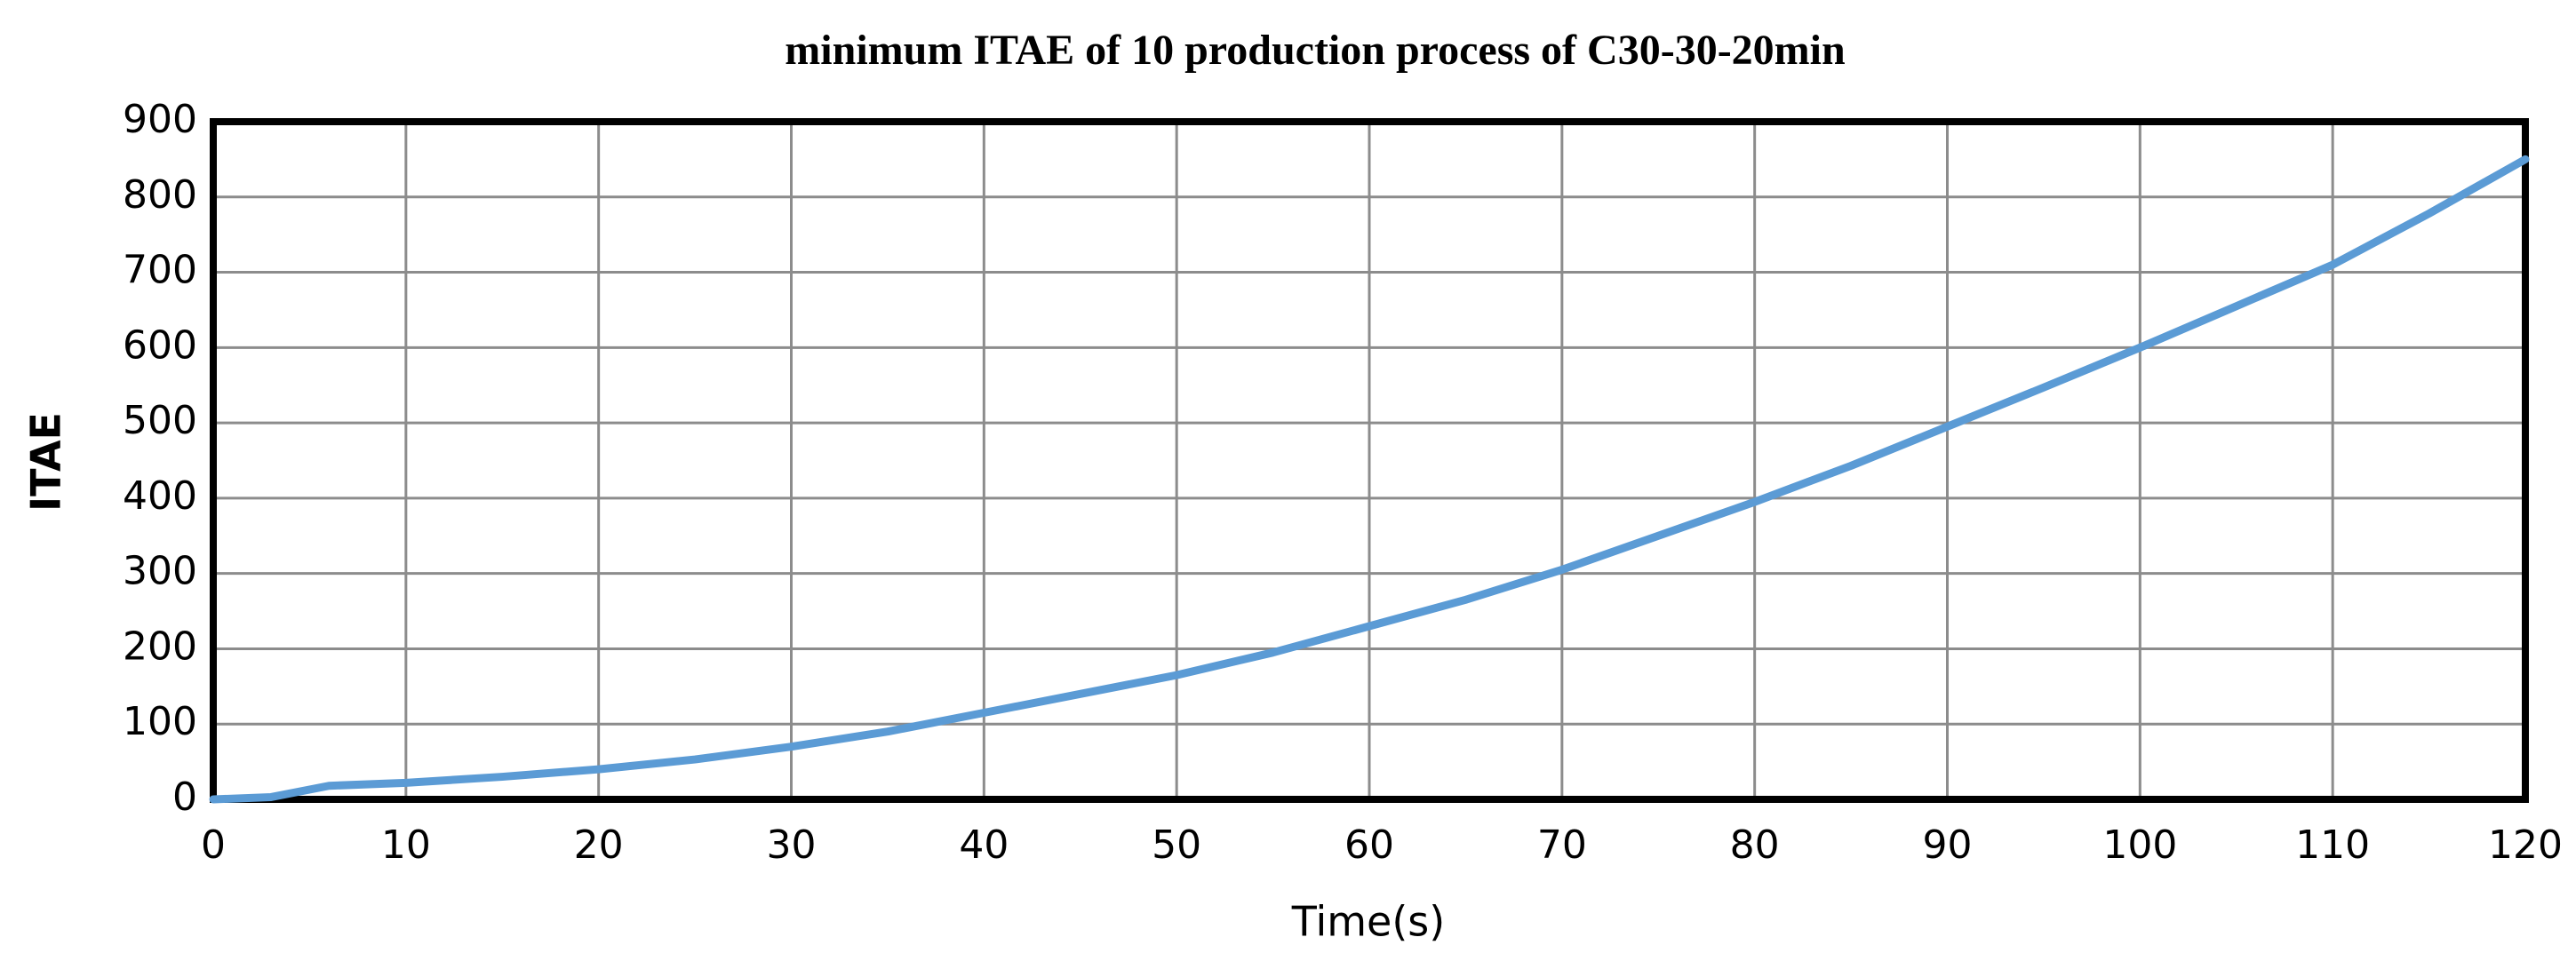 The height and width of the screenshot is (977, 2576). What do you see at coordinates (160, 195) in the screenshot?
I see `y-tick-label: 800` at bounding box center [160, 195].